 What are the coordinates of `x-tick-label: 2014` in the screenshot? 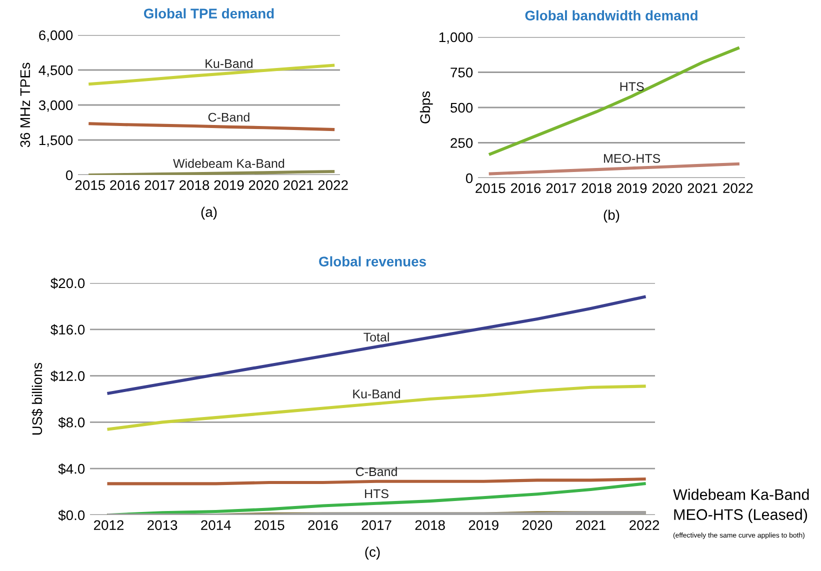 It's located at (216, 525).